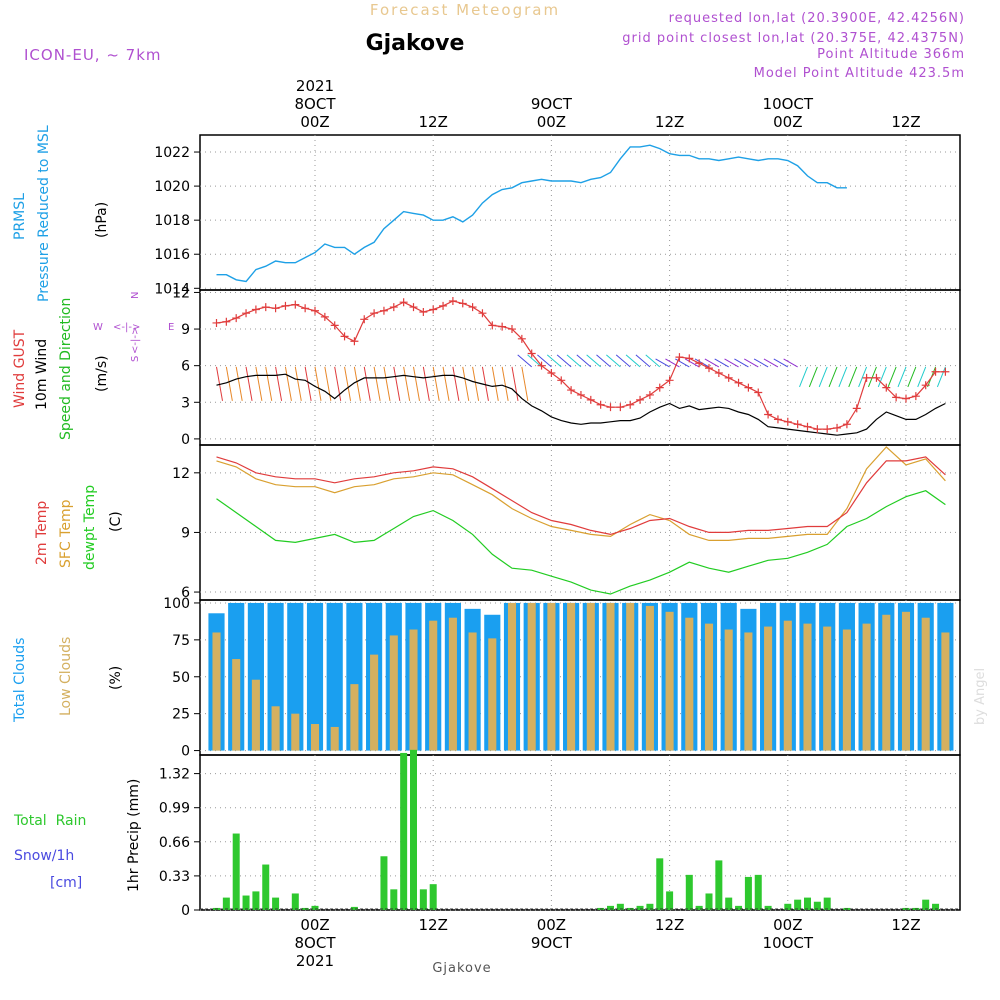 The width and height of the screenshot is (1000, 1000). I want to click on requested-coords: requested lon,lat (20.3900E, 42.4256N), so click(817, 18).